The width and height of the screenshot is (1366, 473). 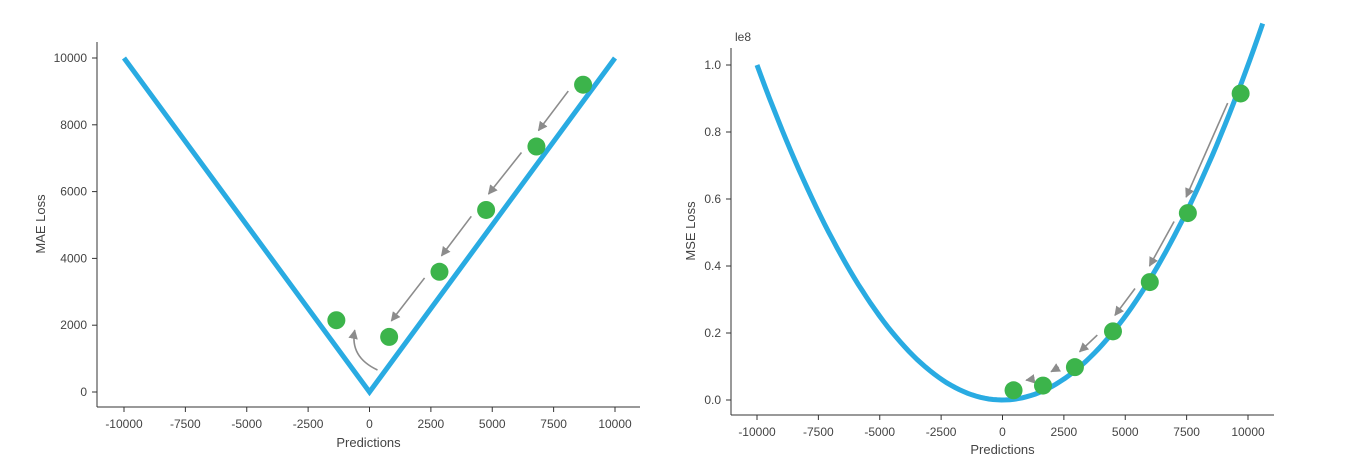 I want to click on y-tick-label: 1.0, so click(x=712, y=65).